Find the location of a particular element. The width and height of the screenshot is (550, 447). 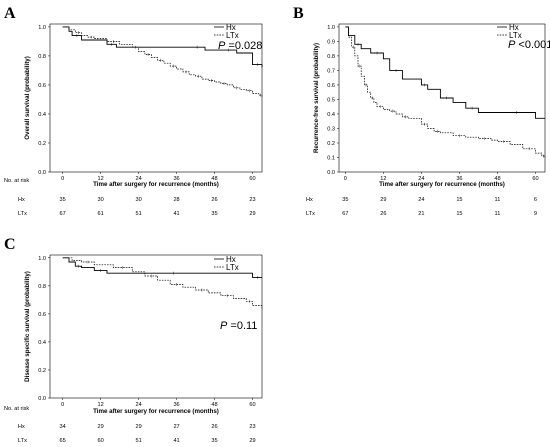

risk-count: 6 is located at coordinates (535, 200).